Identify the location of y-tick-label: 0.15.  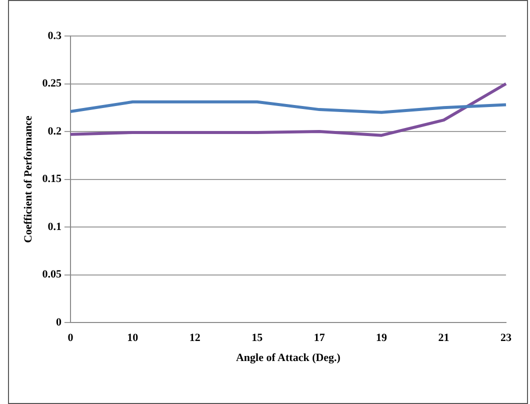
(52, 179).